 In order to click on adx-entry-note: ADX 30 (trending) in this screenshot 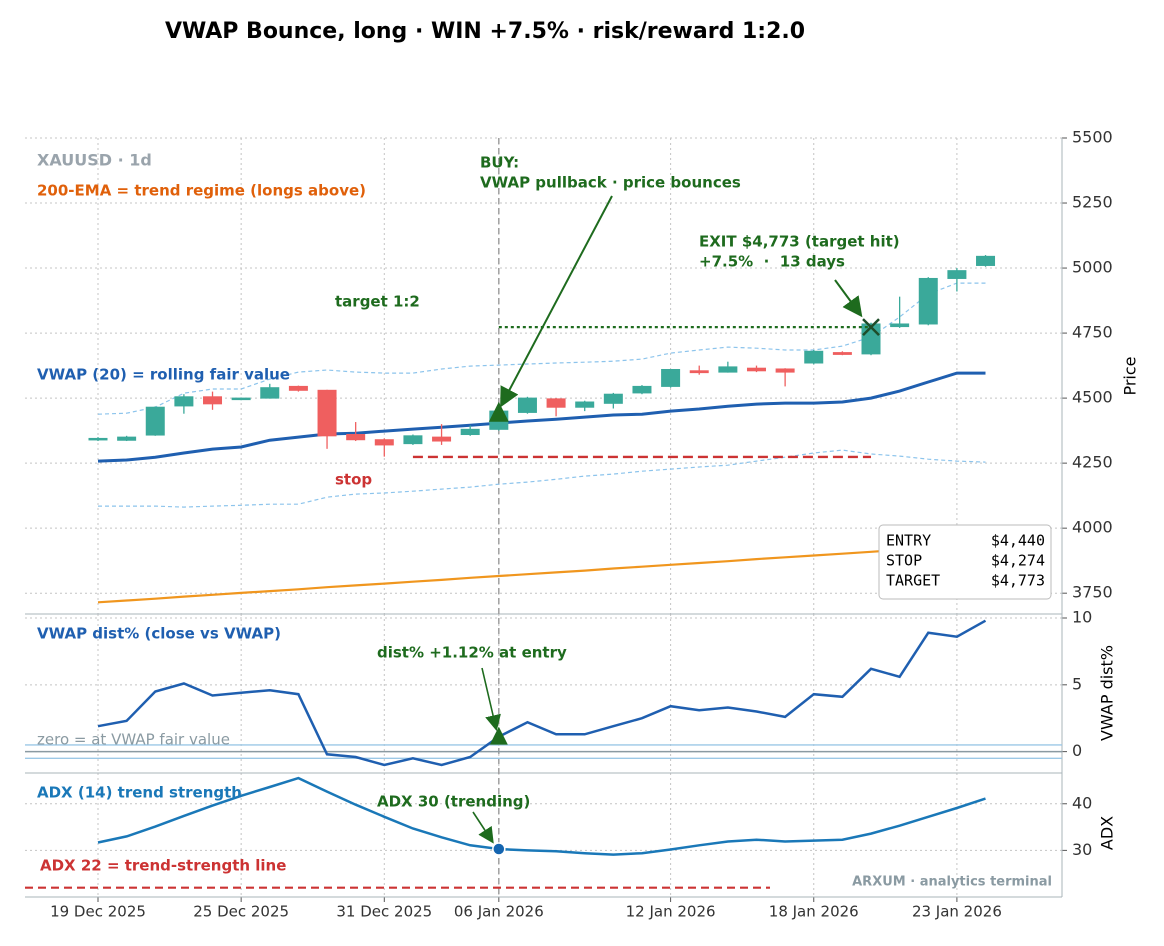, I will do `click(453, 802)`.